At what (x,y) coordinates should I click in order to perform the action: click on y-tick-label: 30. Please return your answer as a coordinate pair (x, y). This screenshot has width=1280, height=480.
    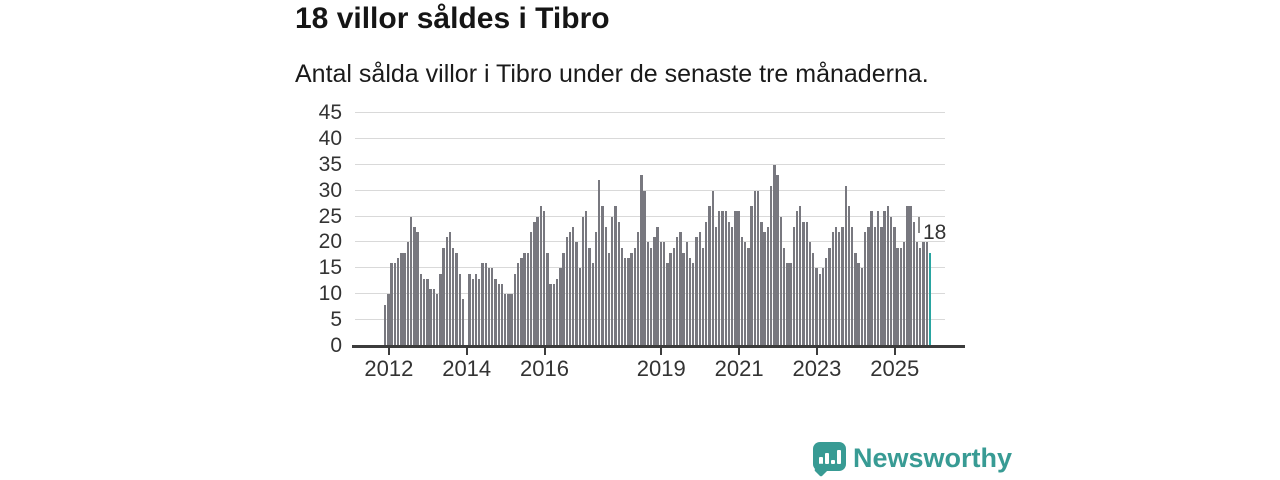
    Looking at the image, I should click on (330, 190).